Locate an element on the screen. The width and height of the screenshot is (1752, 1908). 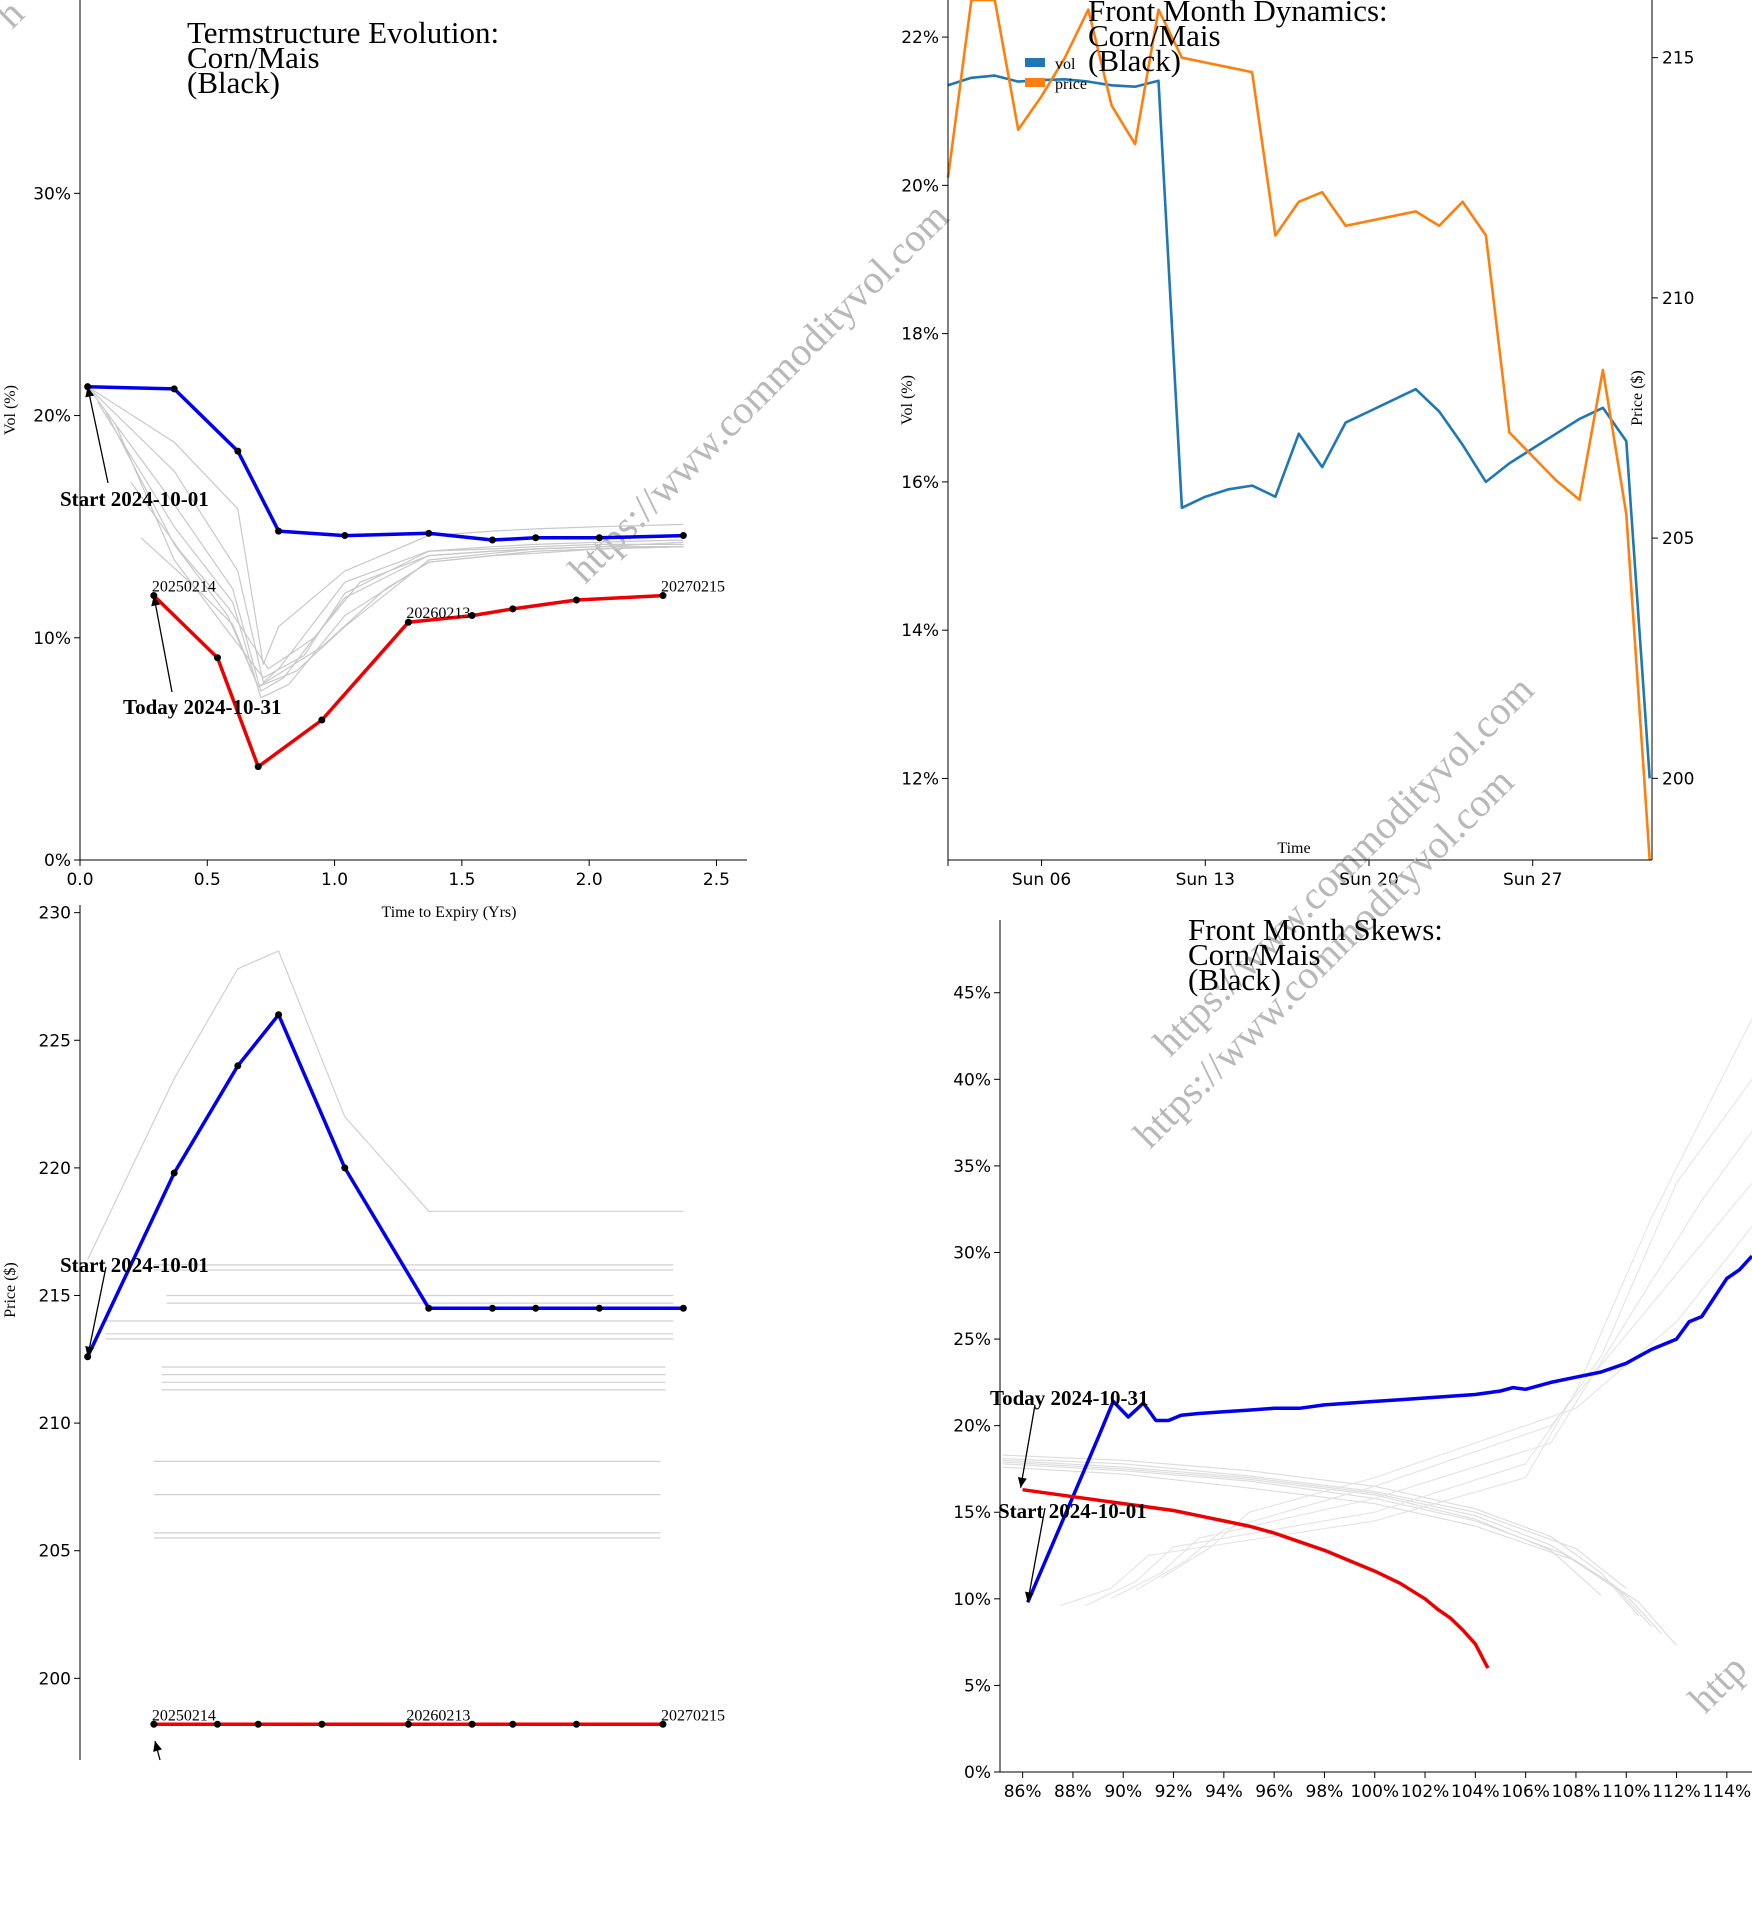
chart-title-line: Front Month Dynamics: is located at coordinates (1238, 14).